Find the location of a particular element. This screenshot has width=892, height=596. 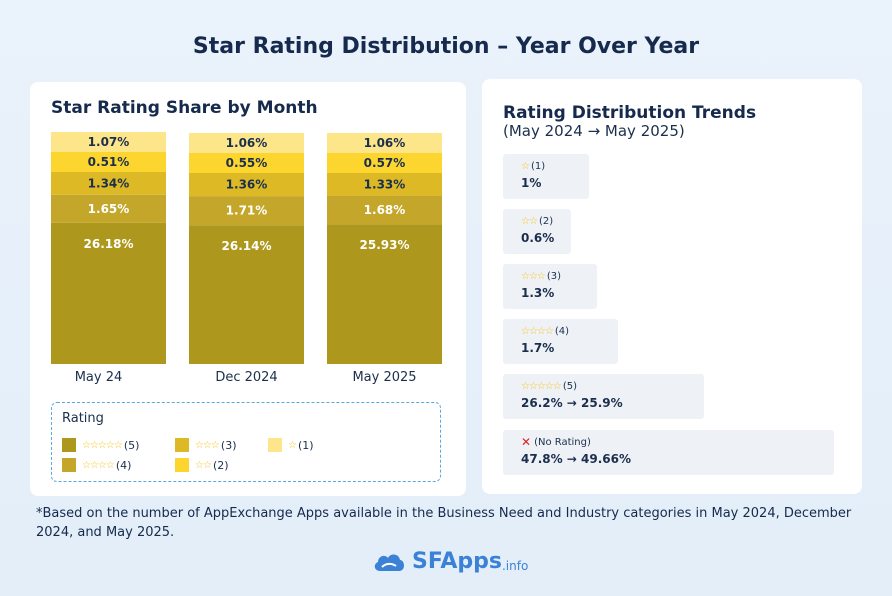

trend-label-5: (5) is located at coordinates (569, 386).